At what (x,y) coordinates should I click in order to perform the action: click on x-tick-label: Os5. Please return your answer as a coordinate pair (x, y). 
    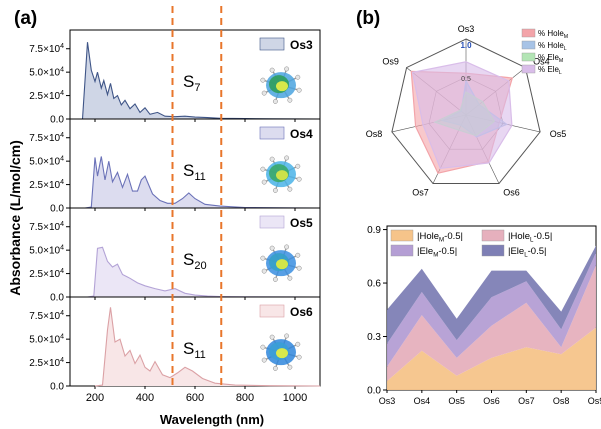
    Looking at the image, I should click on (456, 401).